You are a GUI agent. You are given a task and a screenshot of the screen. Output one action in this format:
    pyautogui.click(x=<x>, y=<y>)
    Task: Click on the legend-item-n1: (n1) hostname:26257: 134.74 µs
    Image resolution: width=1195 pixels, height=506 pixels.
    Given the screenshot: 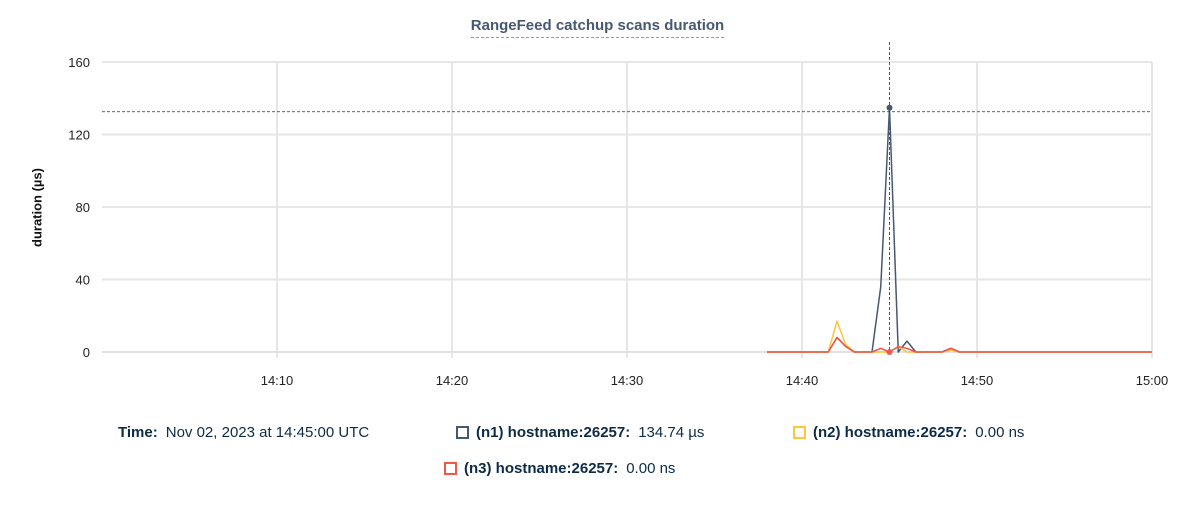 What is the action you would take?
    pyautogui.click(x=580, y=432)
    